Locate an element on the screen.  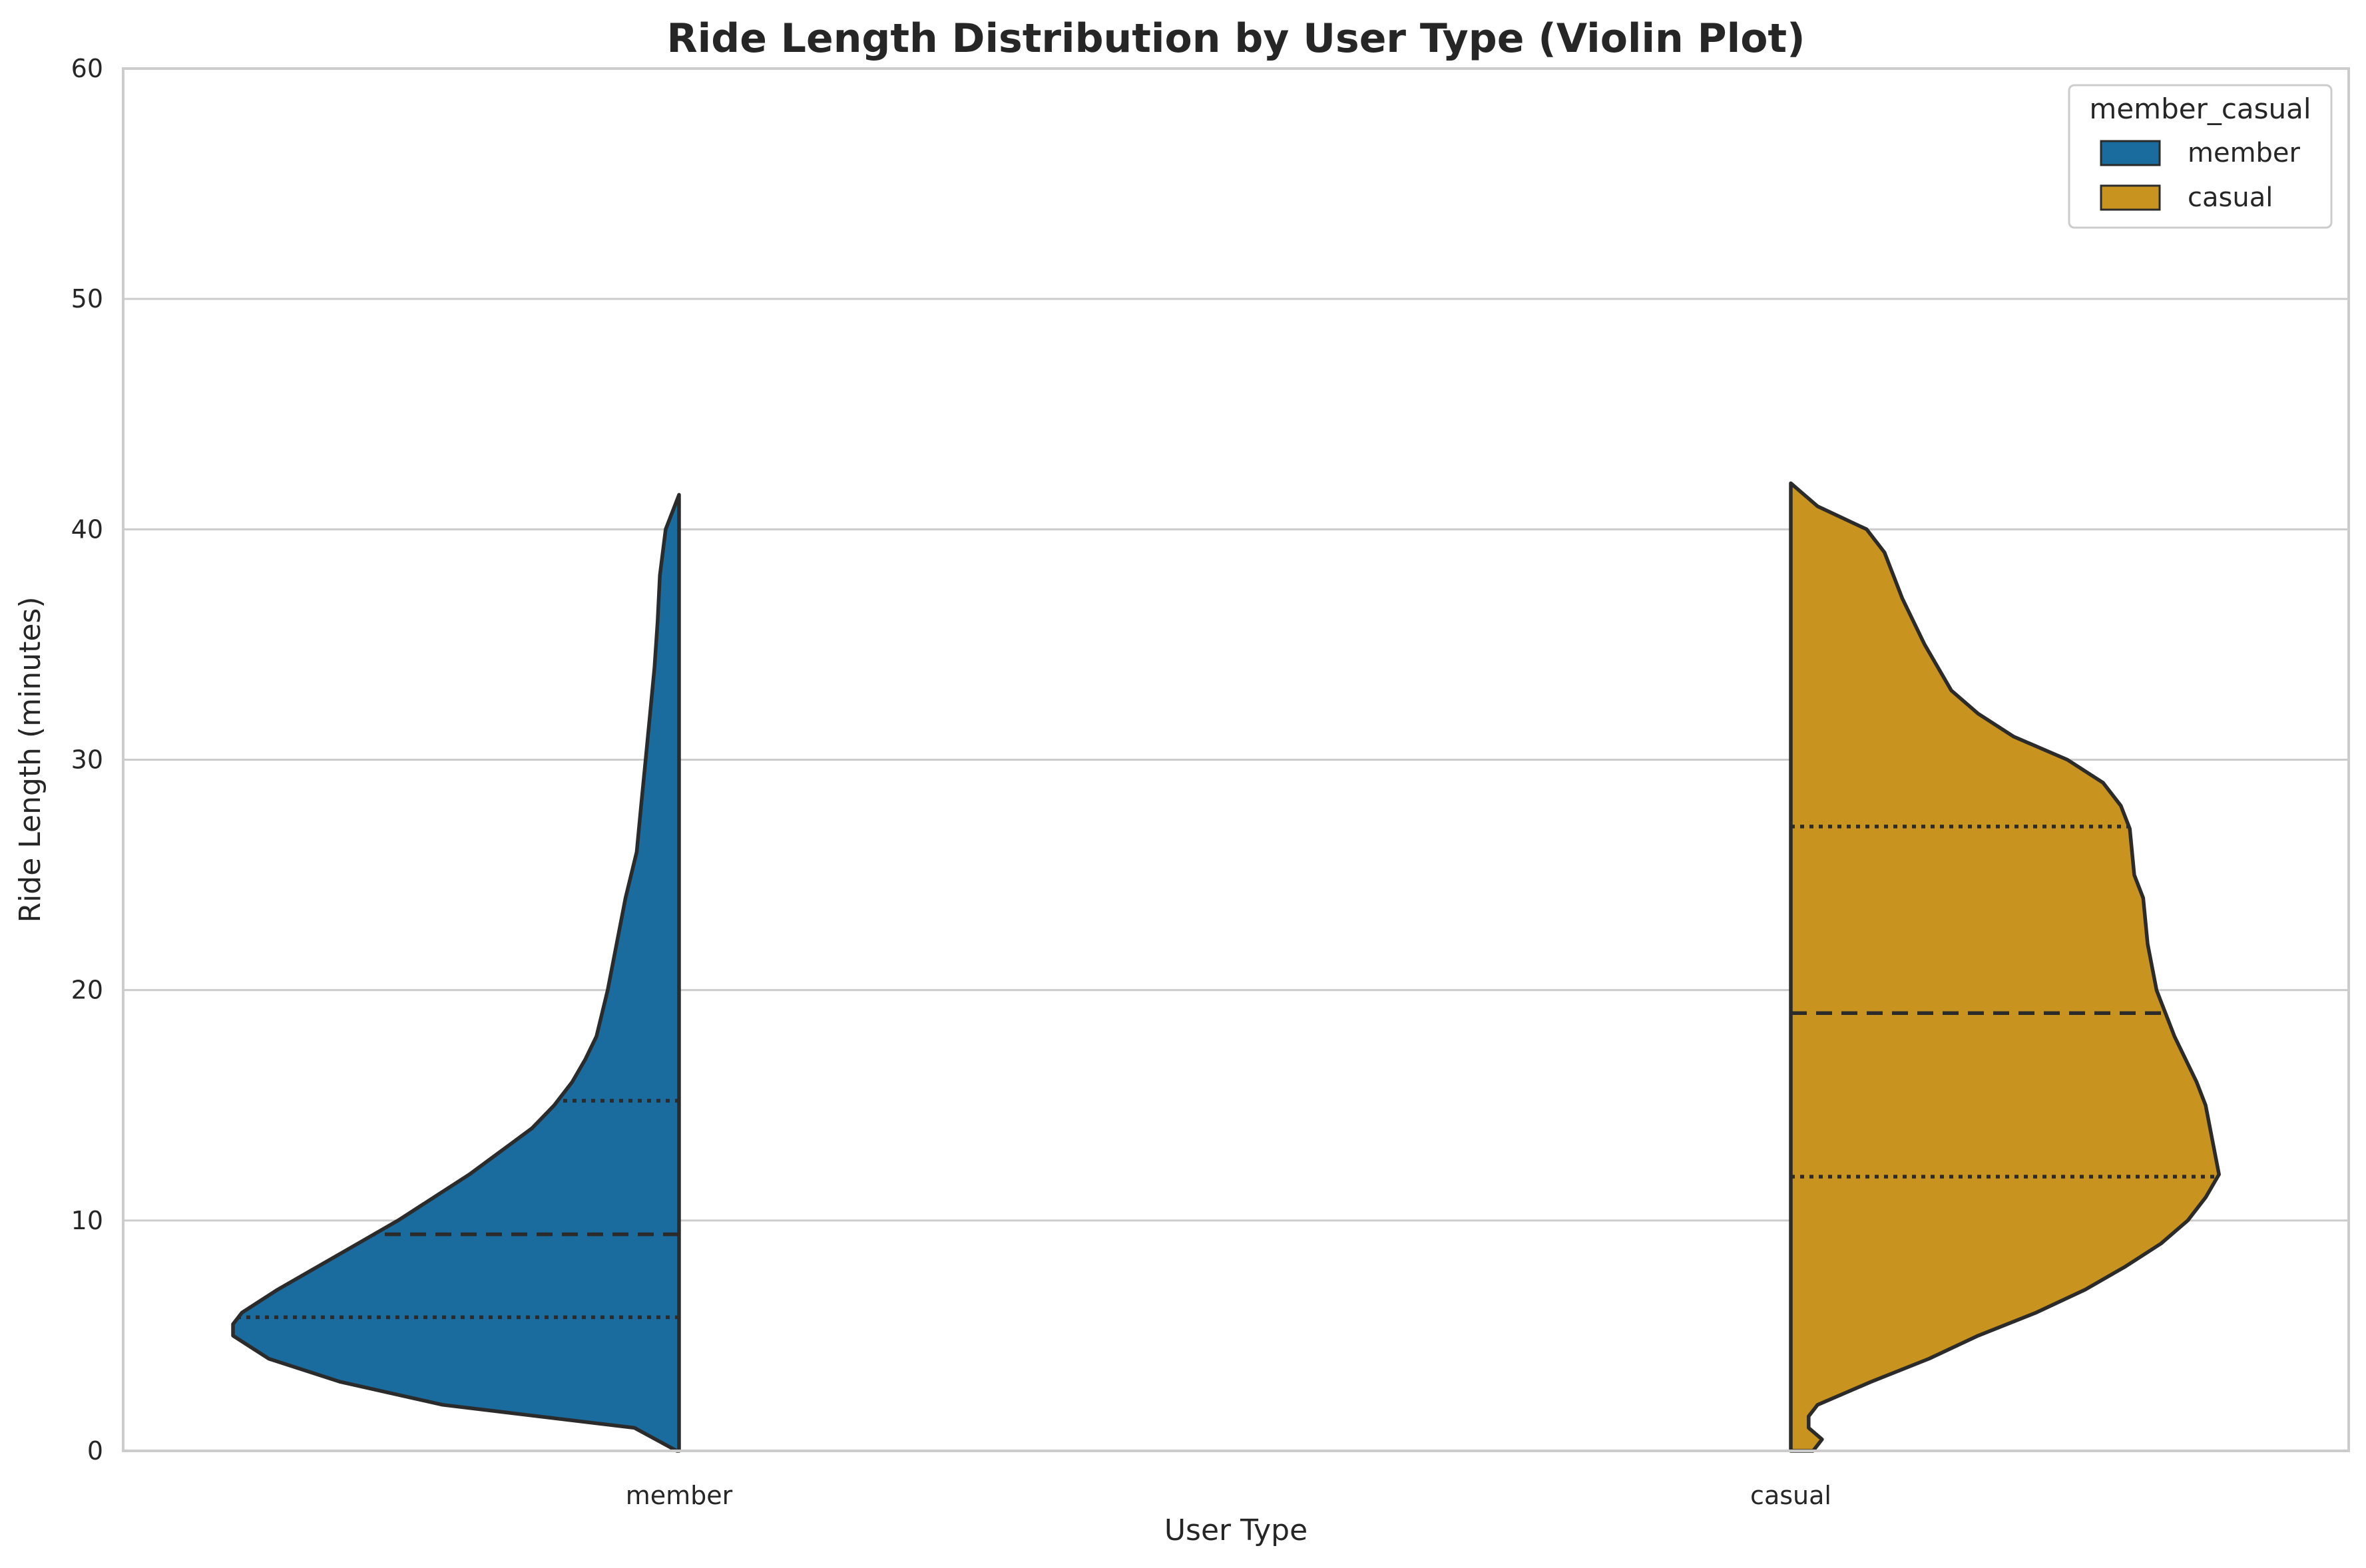
y-axis-label: Ride Length (minutes) is located at coordinates (30, 760).